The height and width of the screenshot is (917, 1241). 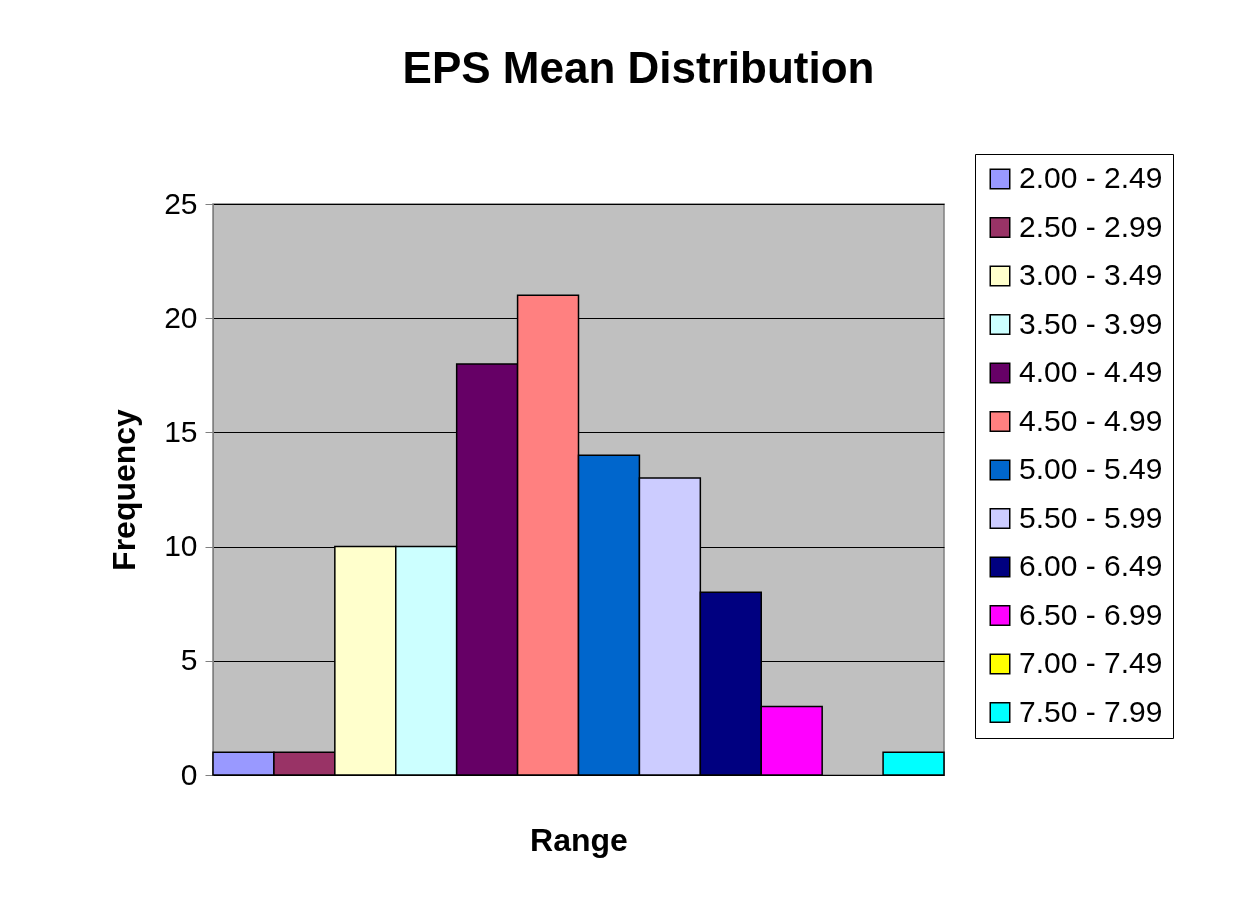 What do you see at coordinates (638, 67) in the screenshot?
I see `chart-title: EPS Mean Distribution` at bounding box center [638, 67].